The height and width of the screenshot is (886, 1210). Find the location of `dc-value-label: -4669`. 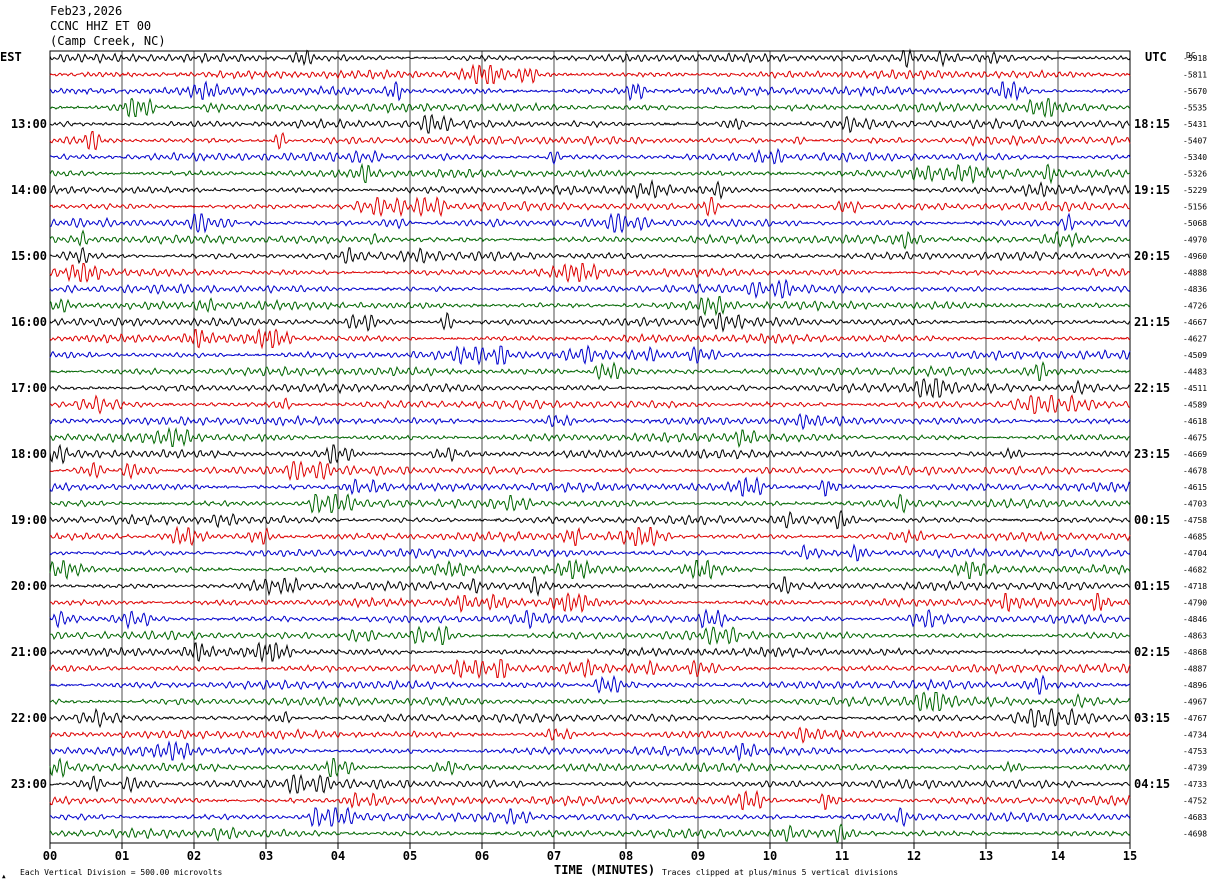

dc-value-label: -4669 is located at coordinates (1195, 454).